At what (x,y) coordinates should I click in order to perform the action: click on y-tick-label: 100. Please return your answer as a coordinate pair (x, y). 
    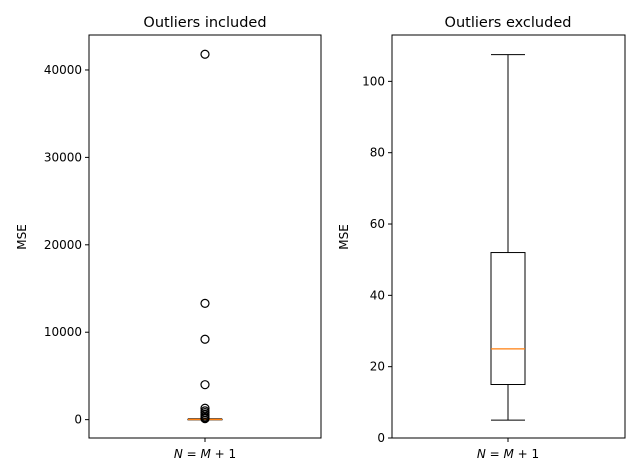
    Looking at the image, I should click on (373, 81).